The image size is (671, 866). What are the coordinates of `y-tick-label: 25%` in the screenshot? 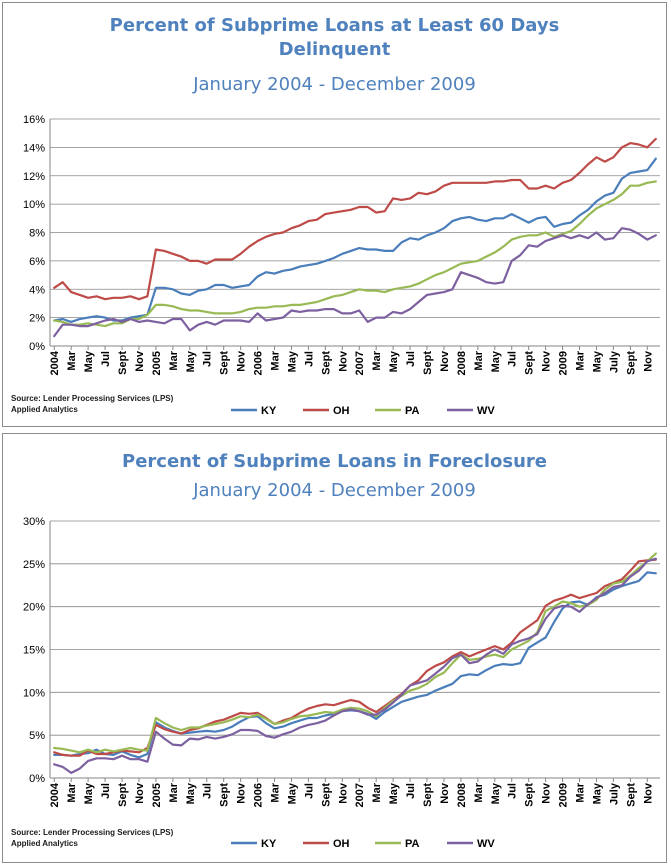 It's located at (34, 565).